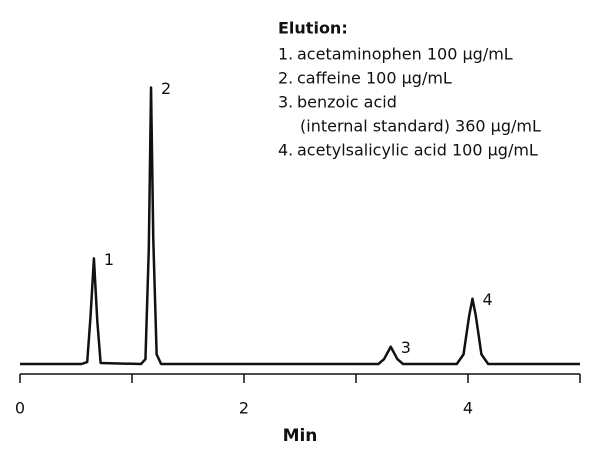  I want to click on legend-number: 2., so click(285, 78).